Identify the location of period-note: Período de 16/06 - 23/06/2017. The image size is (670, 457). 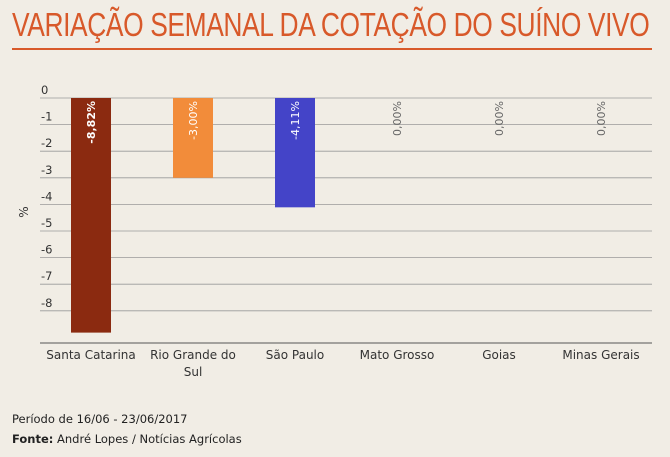
(100, 419).